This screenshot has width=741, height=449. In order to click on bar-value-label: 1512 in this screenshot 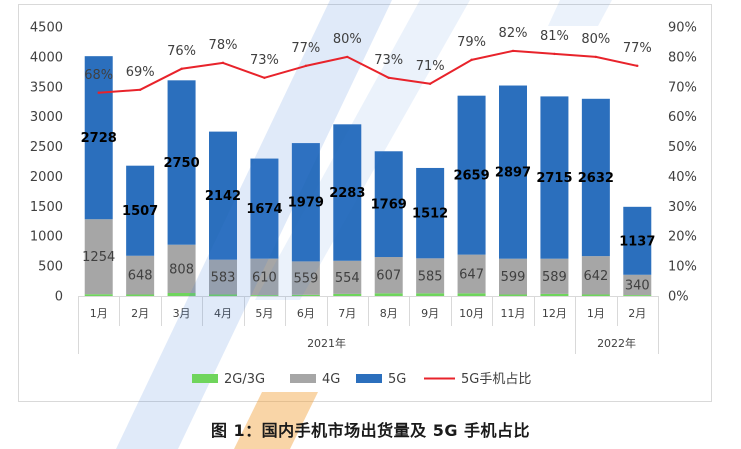, I will do `click(430, 214)`.